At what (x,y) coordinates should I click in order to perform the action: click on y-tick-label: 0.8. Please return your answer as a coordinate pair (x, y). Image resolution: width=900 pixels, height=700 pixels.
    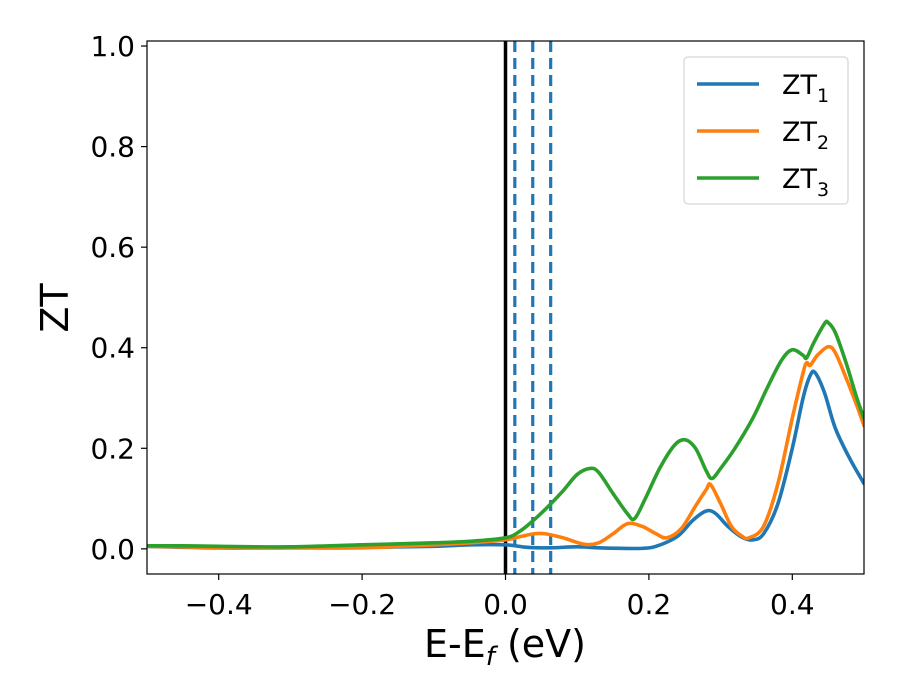
    Looking at the image, I should click on (112, 147).